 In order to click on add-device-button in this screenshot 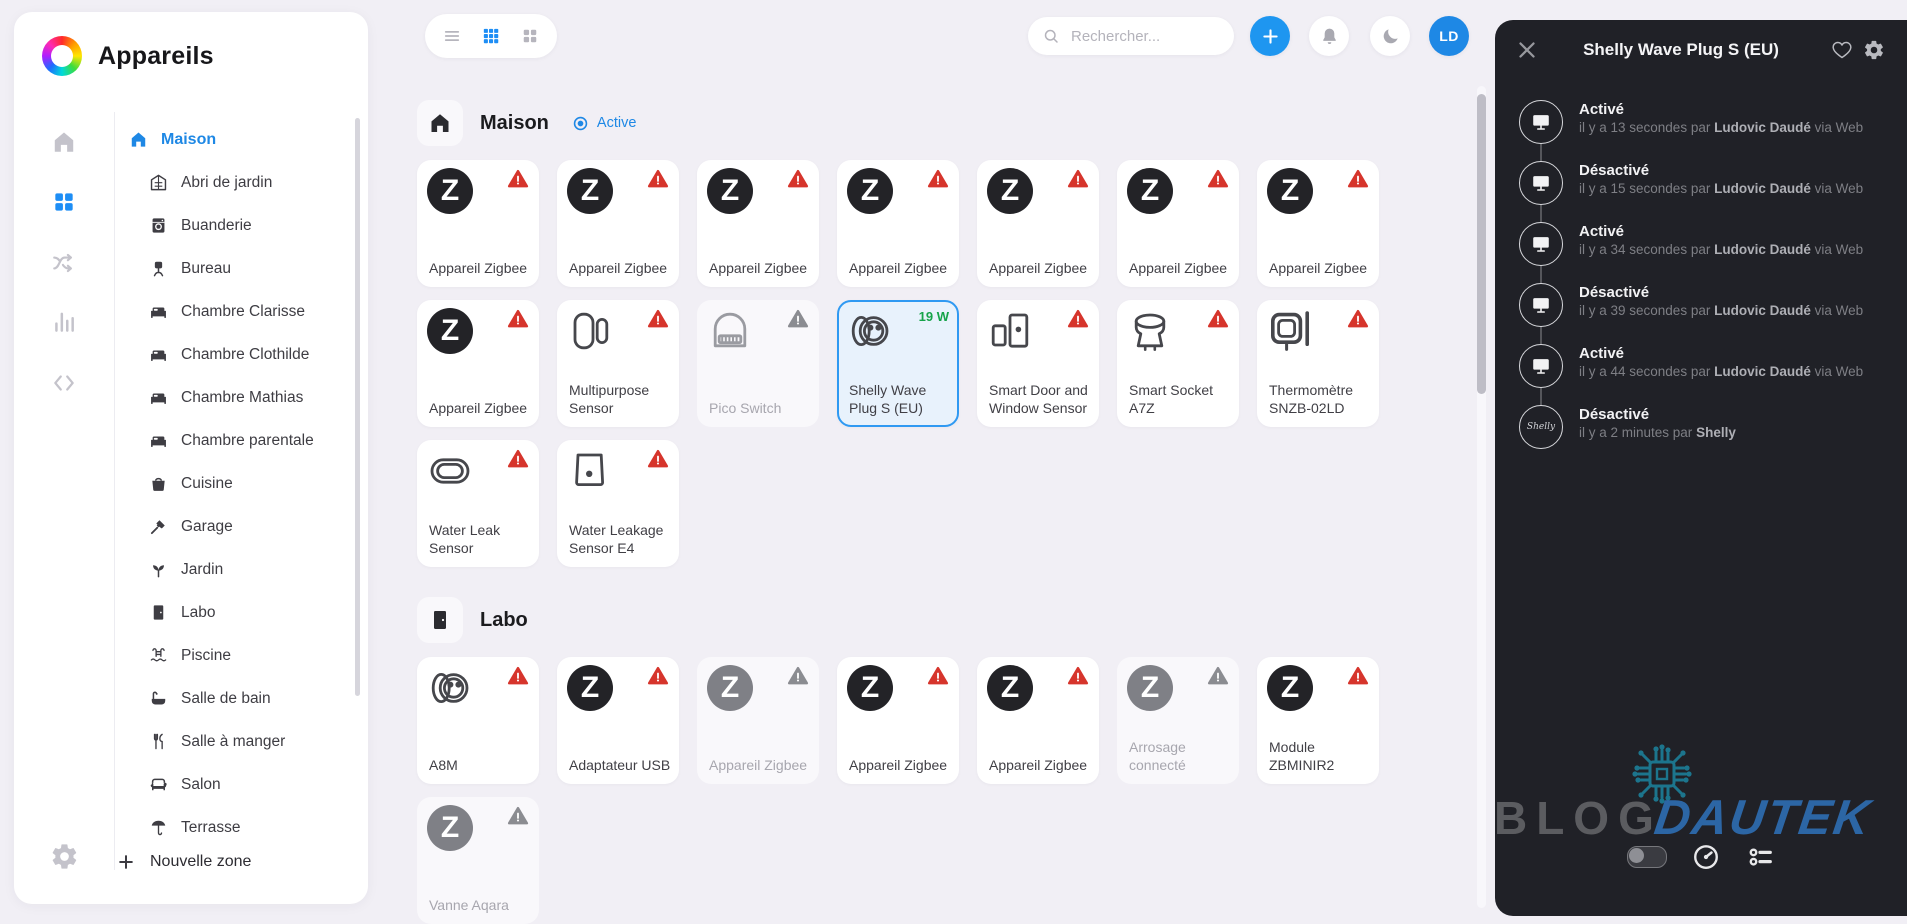, I will do `click(1270, 36)`.